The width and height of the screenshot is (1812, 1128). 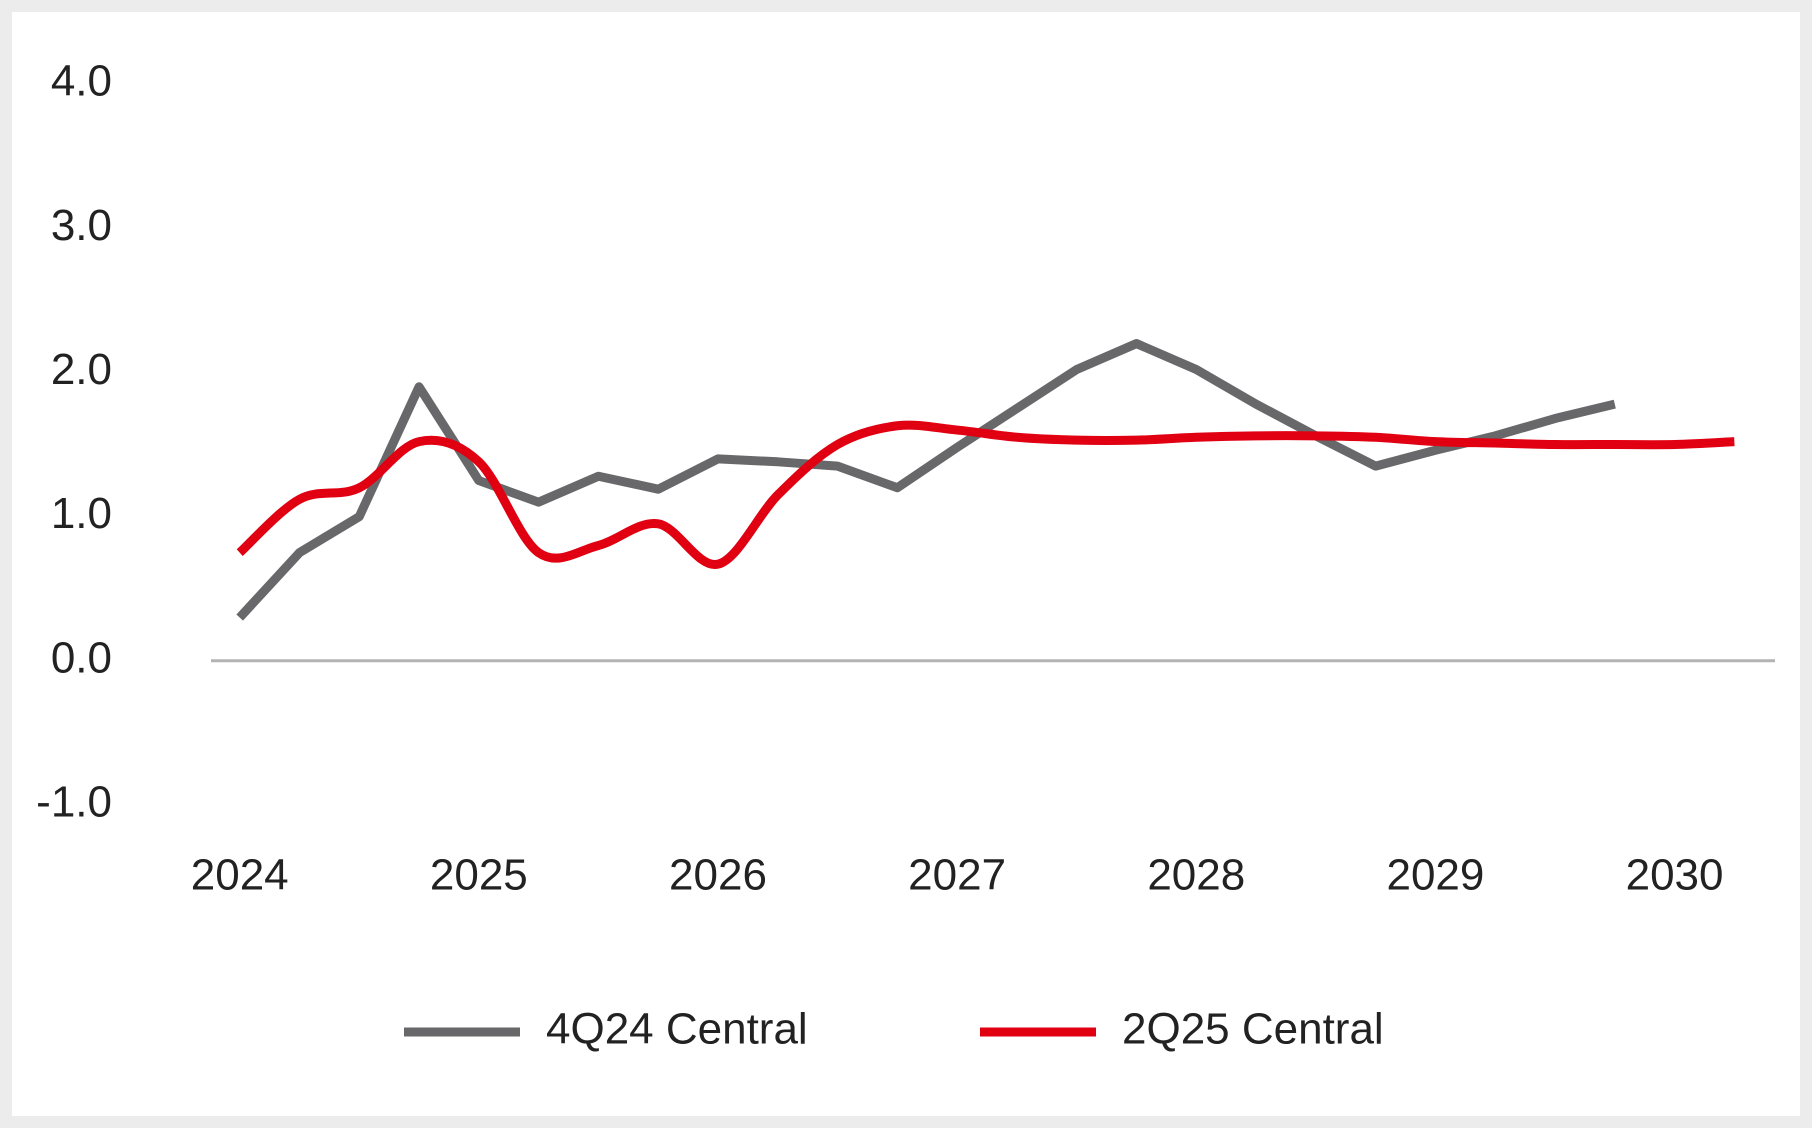 What do you see at coordinates (1196, 875) in the screenshot?
I see `x-tick-label: 2028` at bounding box center [1196, 875].